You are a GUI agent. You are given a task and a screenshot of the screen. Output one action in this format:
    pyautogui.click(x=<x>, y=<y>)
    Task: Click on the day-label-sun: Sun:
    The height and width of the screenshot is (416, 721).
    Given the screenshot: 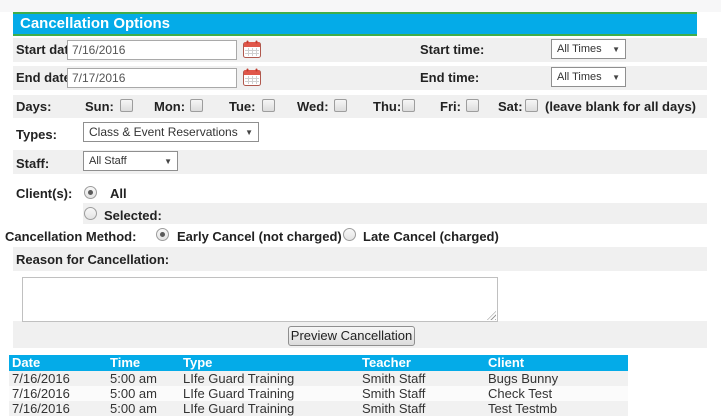 What is the action you would take?
    pyautogui.click(x=99, y=106)
    